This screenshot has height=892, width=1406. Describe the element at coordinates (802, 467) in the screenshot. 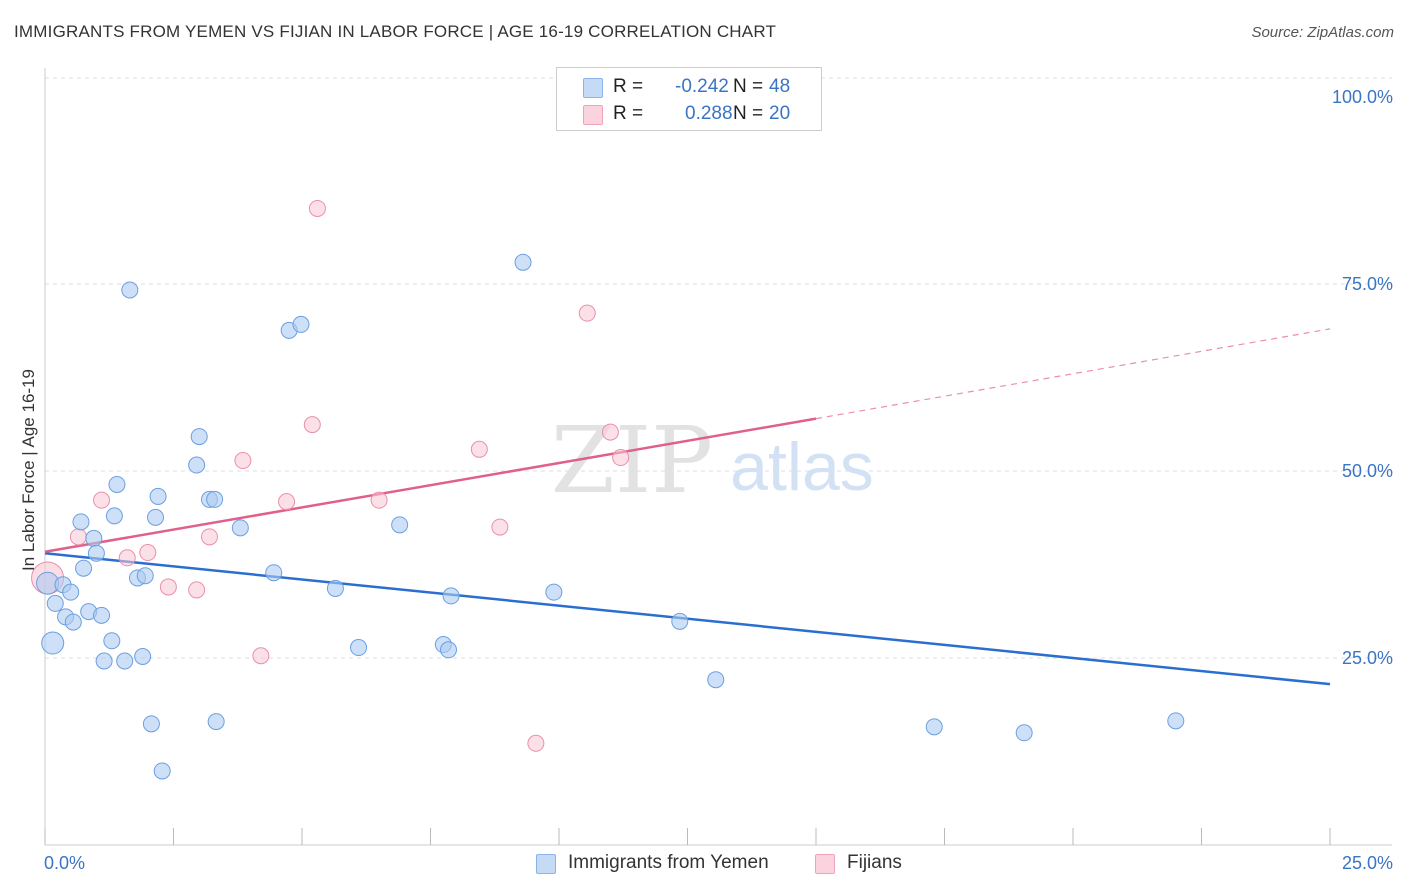

I see `watermark-atlas: atlas` at that location.